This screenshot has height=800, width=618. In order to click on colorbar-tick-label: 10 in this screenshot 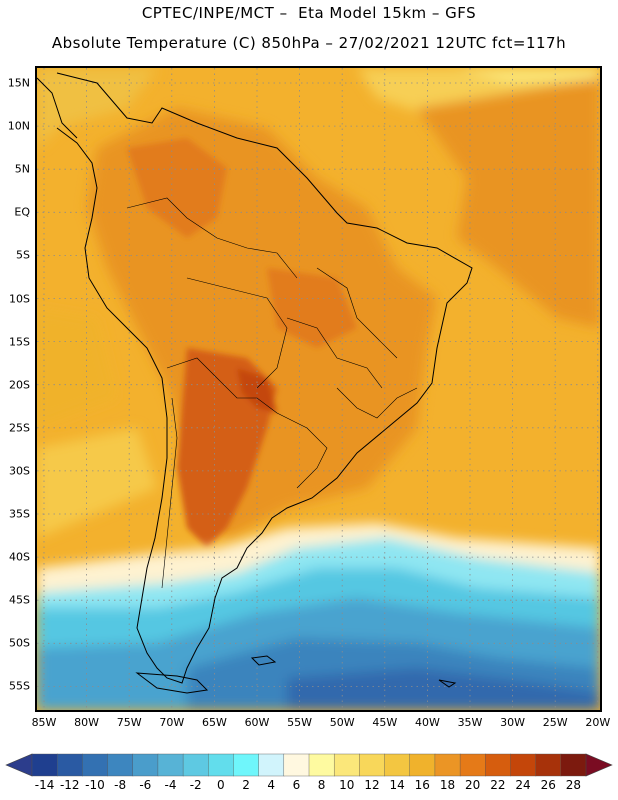, I will do `click(347, 785)`.